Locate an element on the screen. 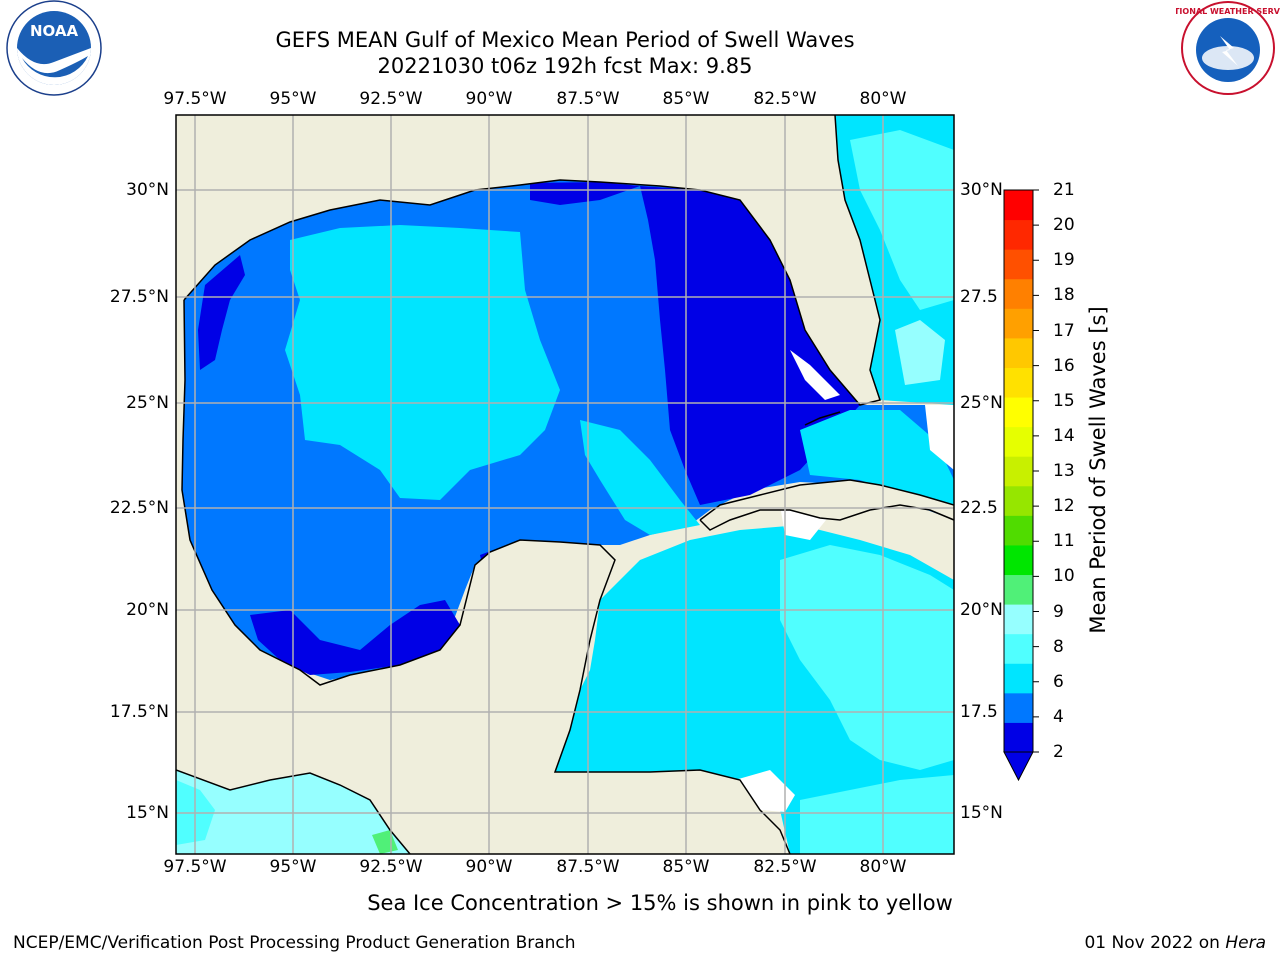 Image resolution: width=1280 pixels, height=960 pixels. caribbean-south-light-cyan is located at coordinates (877, 814).